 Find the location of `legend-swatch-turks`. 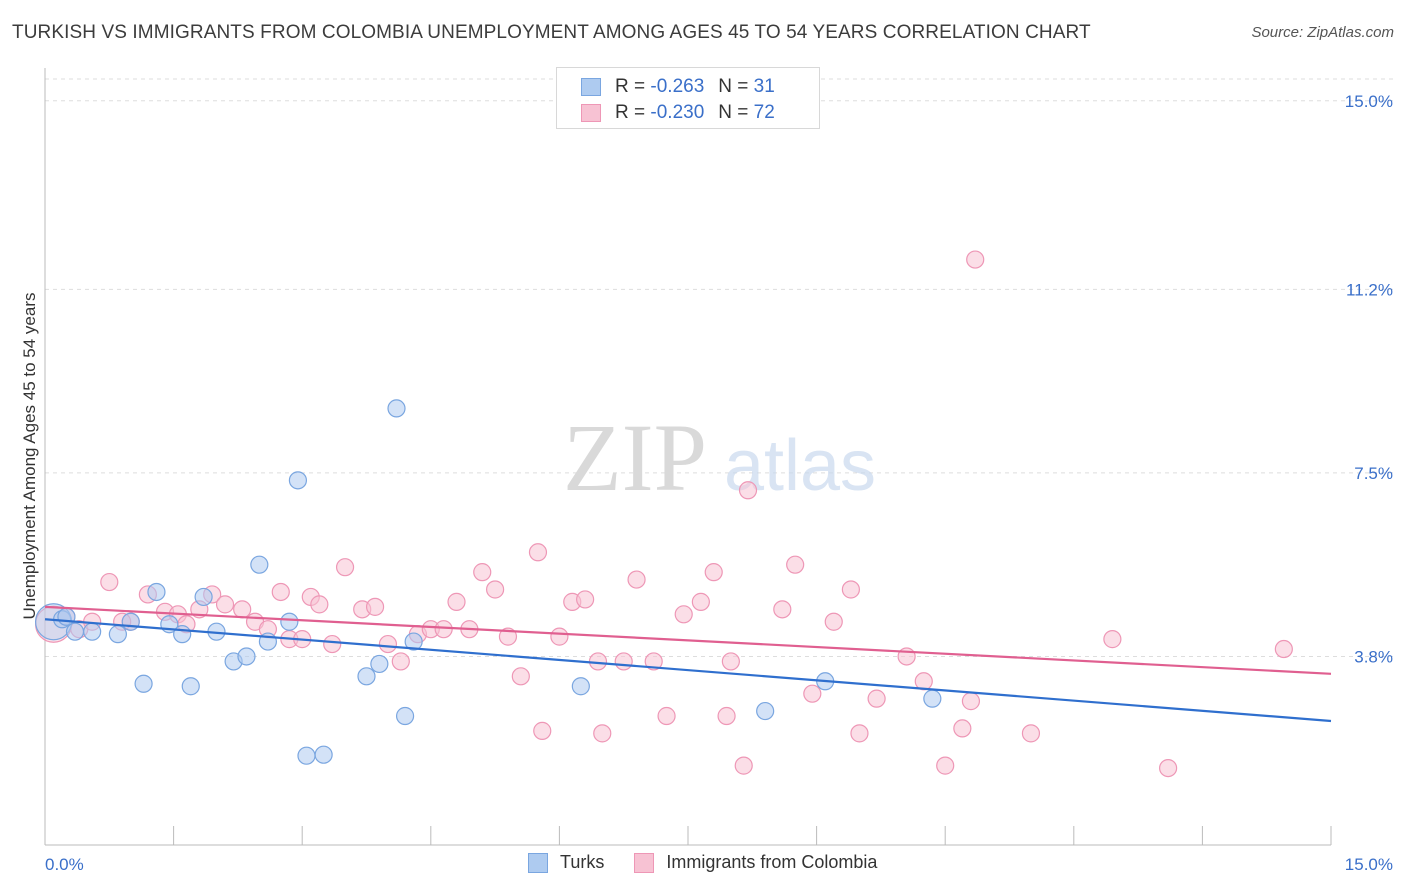

legend-swatch-turks is located at coordinates (591, 87).